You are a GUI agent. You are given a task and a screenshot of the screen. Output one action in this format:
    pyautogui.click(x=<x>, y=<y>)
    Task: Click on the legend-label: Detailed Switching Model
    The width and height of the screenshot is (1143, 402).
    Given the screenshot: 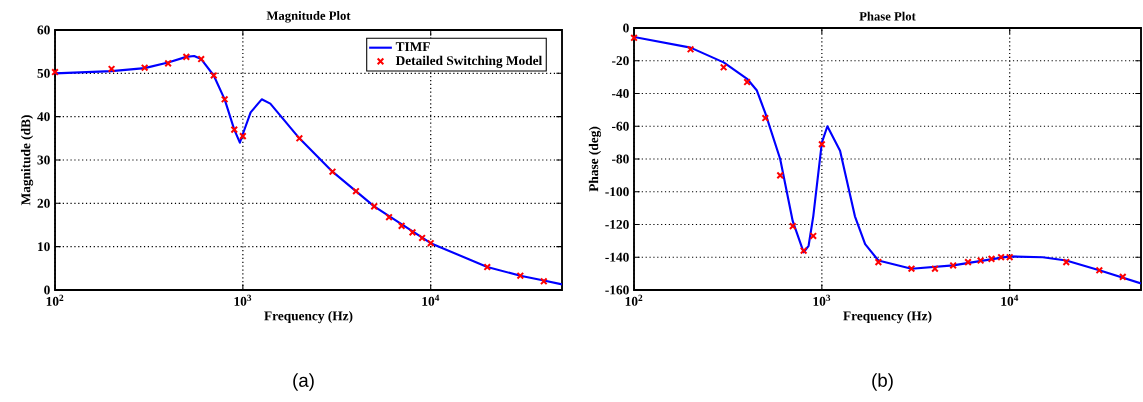 What is the action you would take?
    pyautogui.click(x=469, y=61)
    